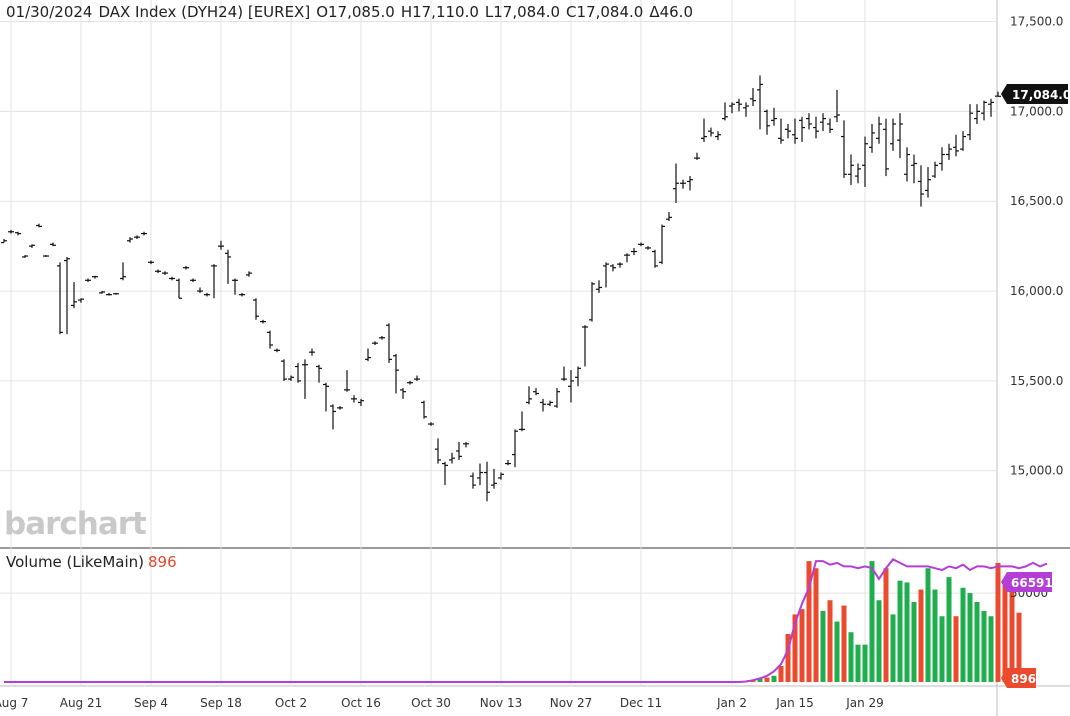 The width and height of the screenshot is (1070, 716). Describe the element at coordinates (731, 703) in the screenshot. I see `date-tick-label: Jan 2` at that location.